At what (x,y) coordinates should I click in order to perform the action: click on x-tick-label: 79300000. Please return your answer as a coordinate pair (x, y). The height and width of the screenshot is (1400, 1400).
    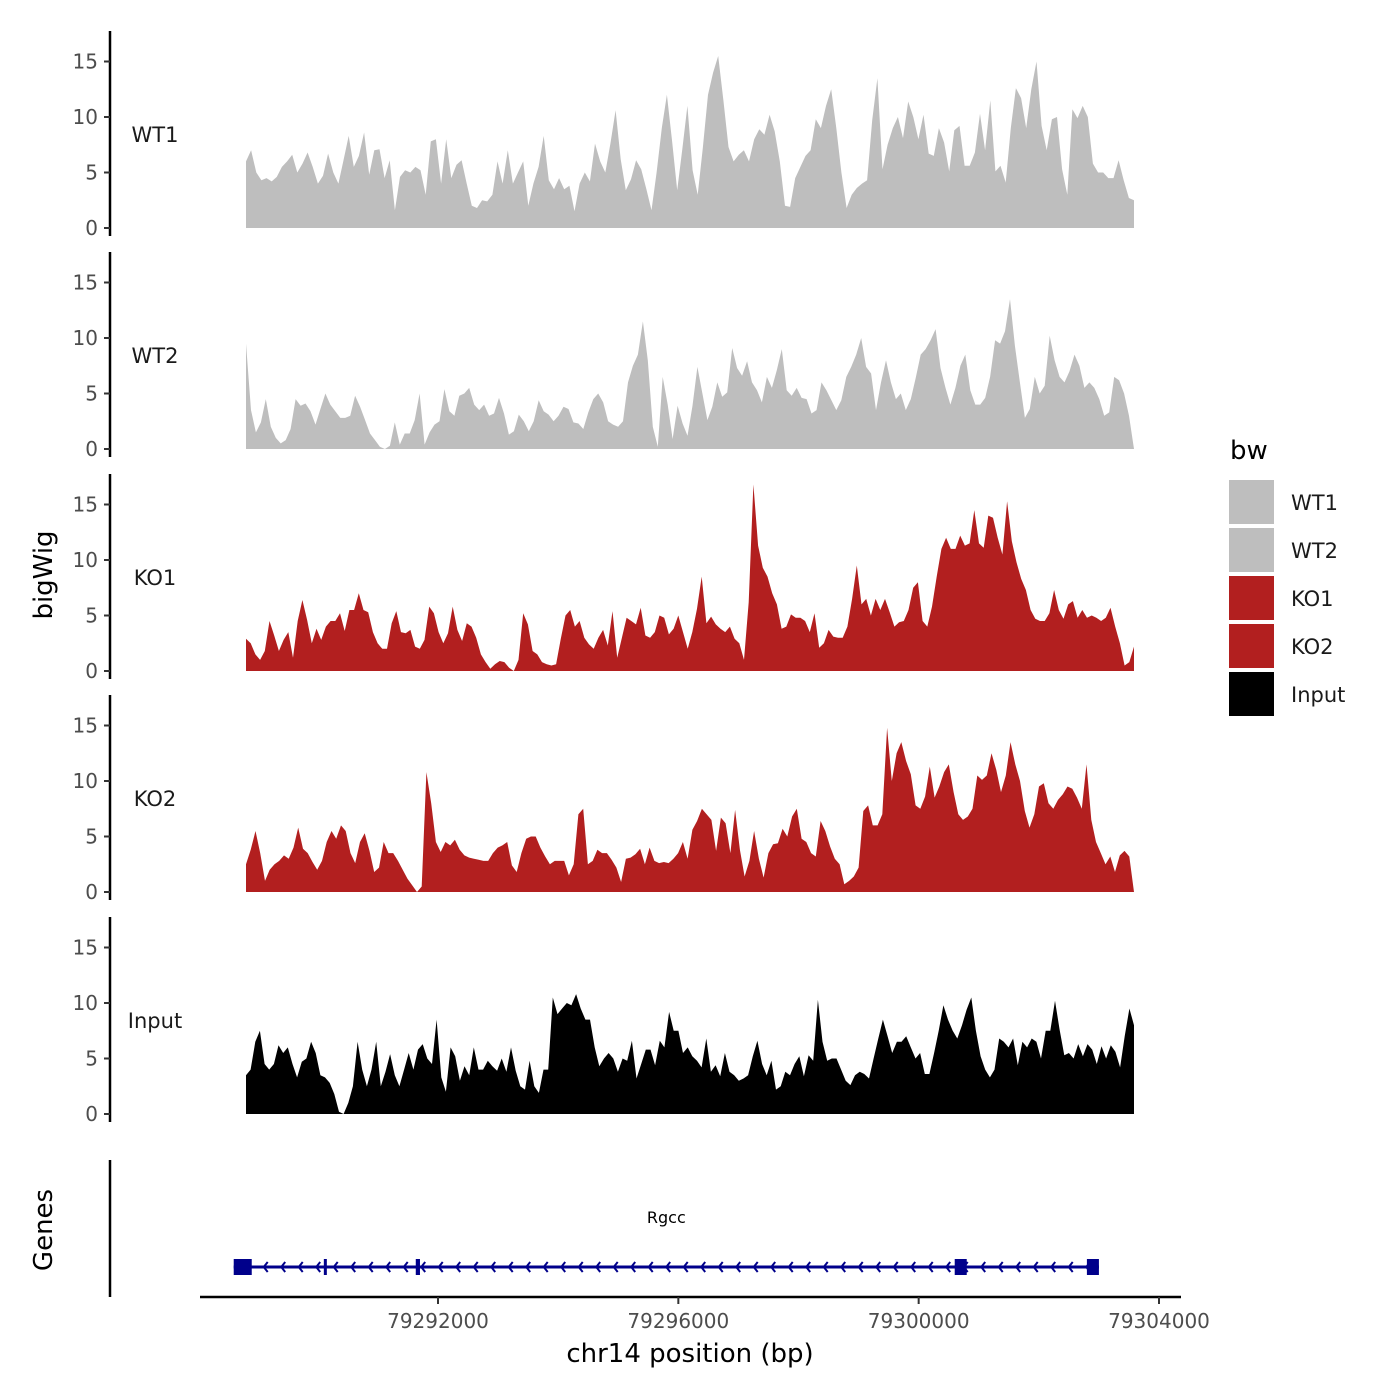
    Looking at the image, I should click on (919, 1321).